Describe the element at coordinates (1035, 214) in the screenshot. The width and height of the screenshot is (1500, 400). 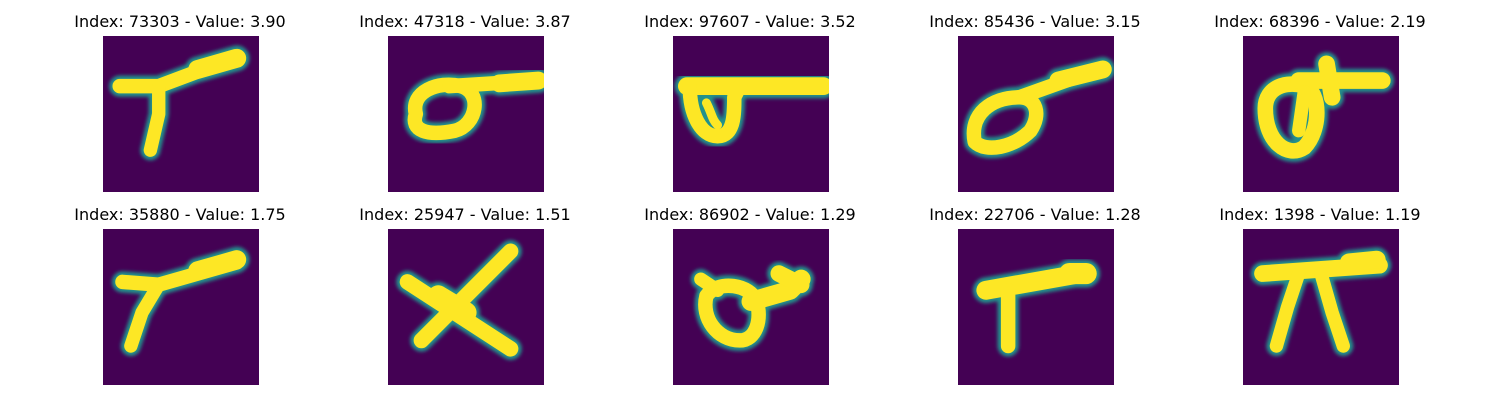
I see `panel-title: Index: 22706 - Value: 1.28` at that location.